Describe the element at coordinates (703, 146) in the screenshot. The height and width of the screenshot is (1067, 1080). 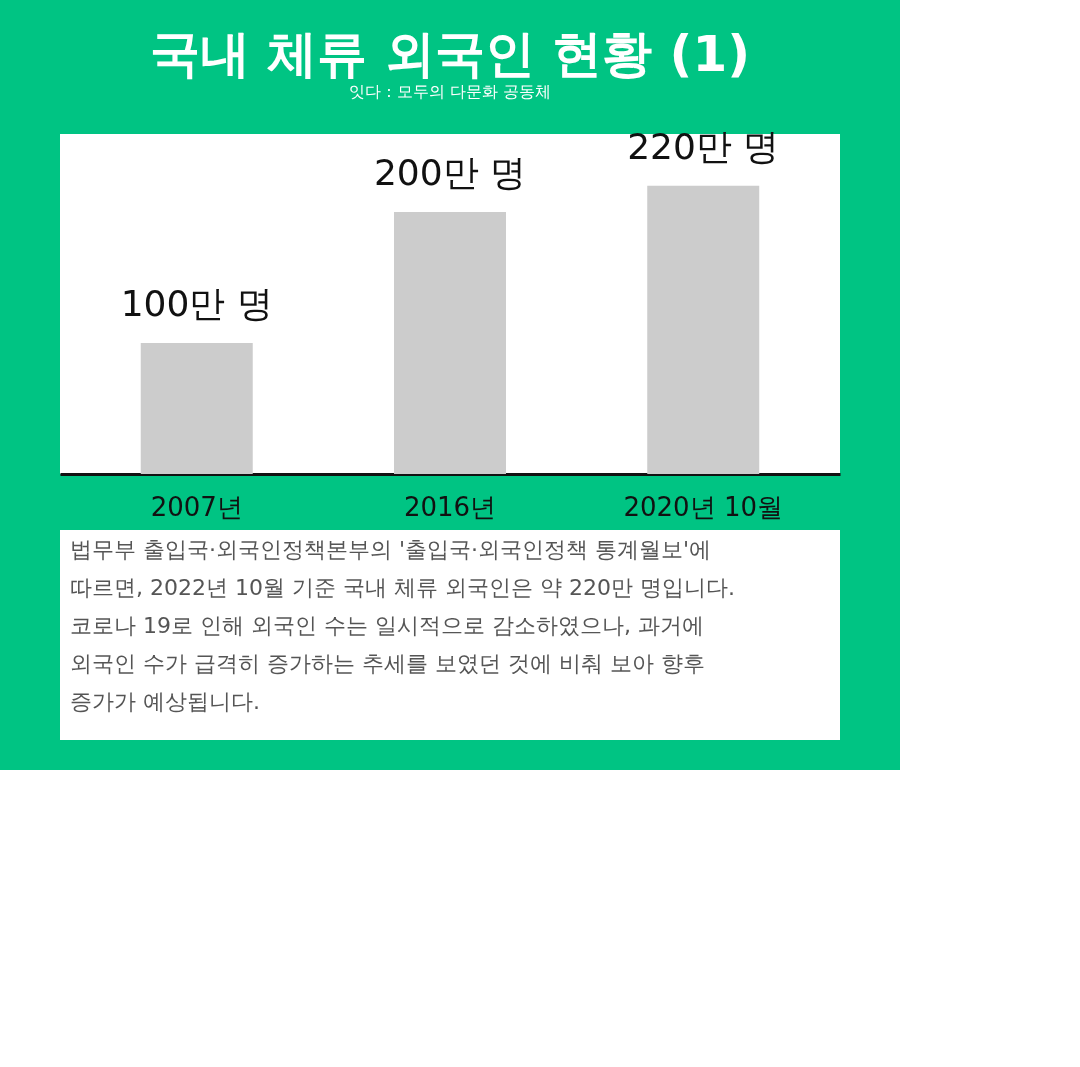
I see `data-label: 220만 명` at that location.